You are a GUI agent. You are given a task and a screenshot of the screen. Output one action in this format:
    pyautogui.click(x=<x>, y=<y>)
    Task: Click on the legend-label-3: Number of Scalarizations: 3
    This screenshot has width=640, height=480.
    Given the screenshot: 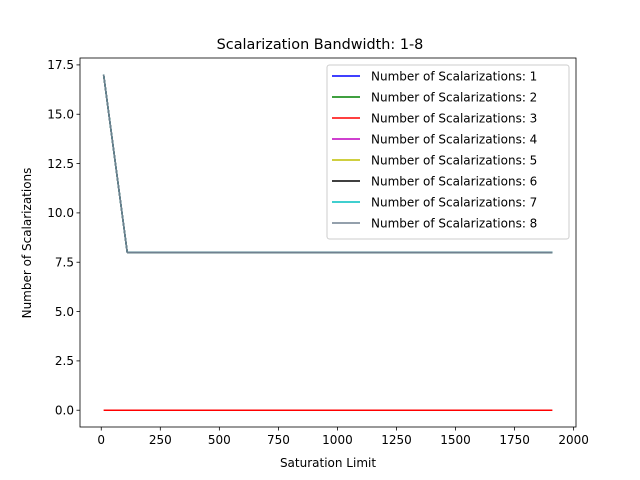 What is the action you would take?
    pyautogui.click(x=454, y=118)
    